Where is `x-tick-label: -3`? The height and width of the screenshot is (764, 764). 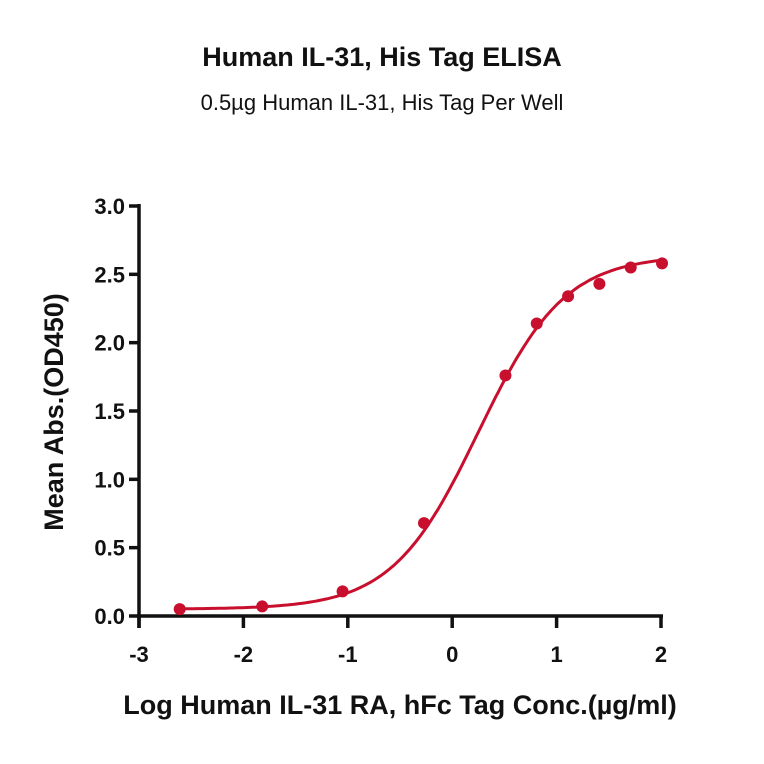
x-tick-label: -3 is located at coordinates (139, 654).